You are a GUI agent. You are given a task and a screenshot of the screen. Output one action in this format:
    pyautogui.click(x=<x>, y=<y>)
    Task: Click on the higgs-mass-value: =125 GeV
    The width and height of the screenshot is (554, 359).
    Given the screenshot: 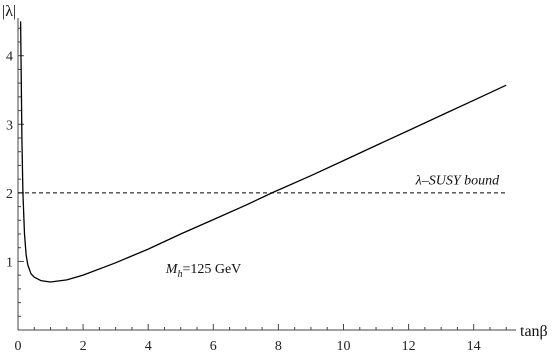 What is the action you would take?
    pyautogui.click(x=211, y=269)
    